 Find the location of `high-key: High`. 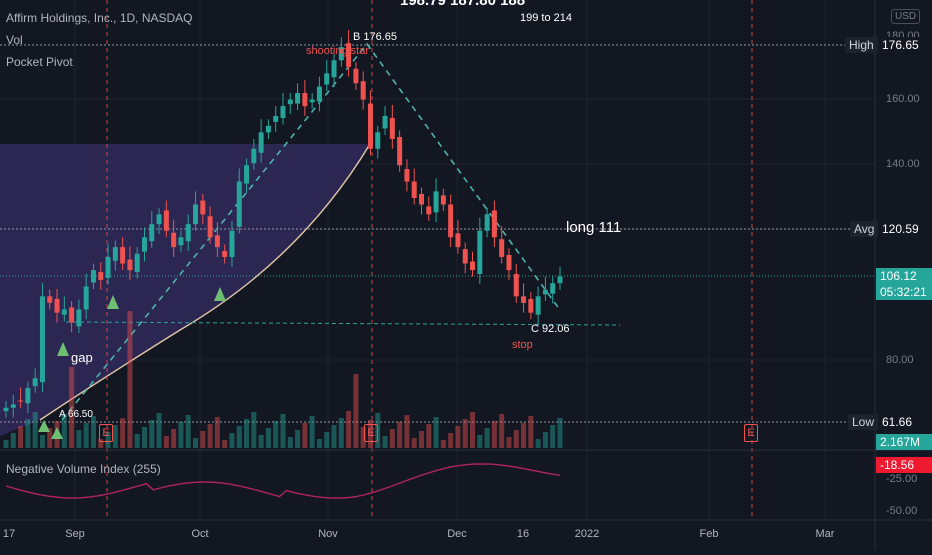

high-key: High is located at coordinates (861, 45).